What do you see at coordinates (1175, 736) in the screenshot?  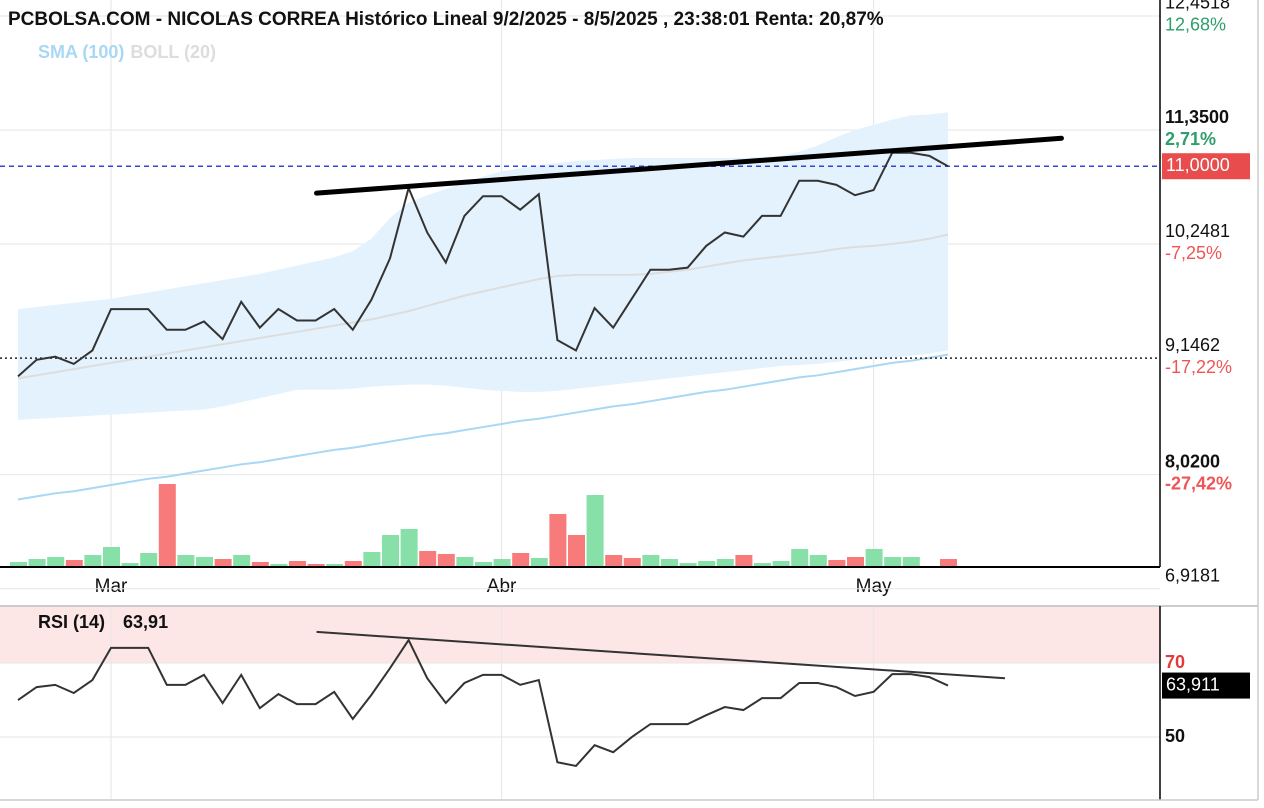 I see `y-tick-label: 50` at bounding box center [1175, 736].